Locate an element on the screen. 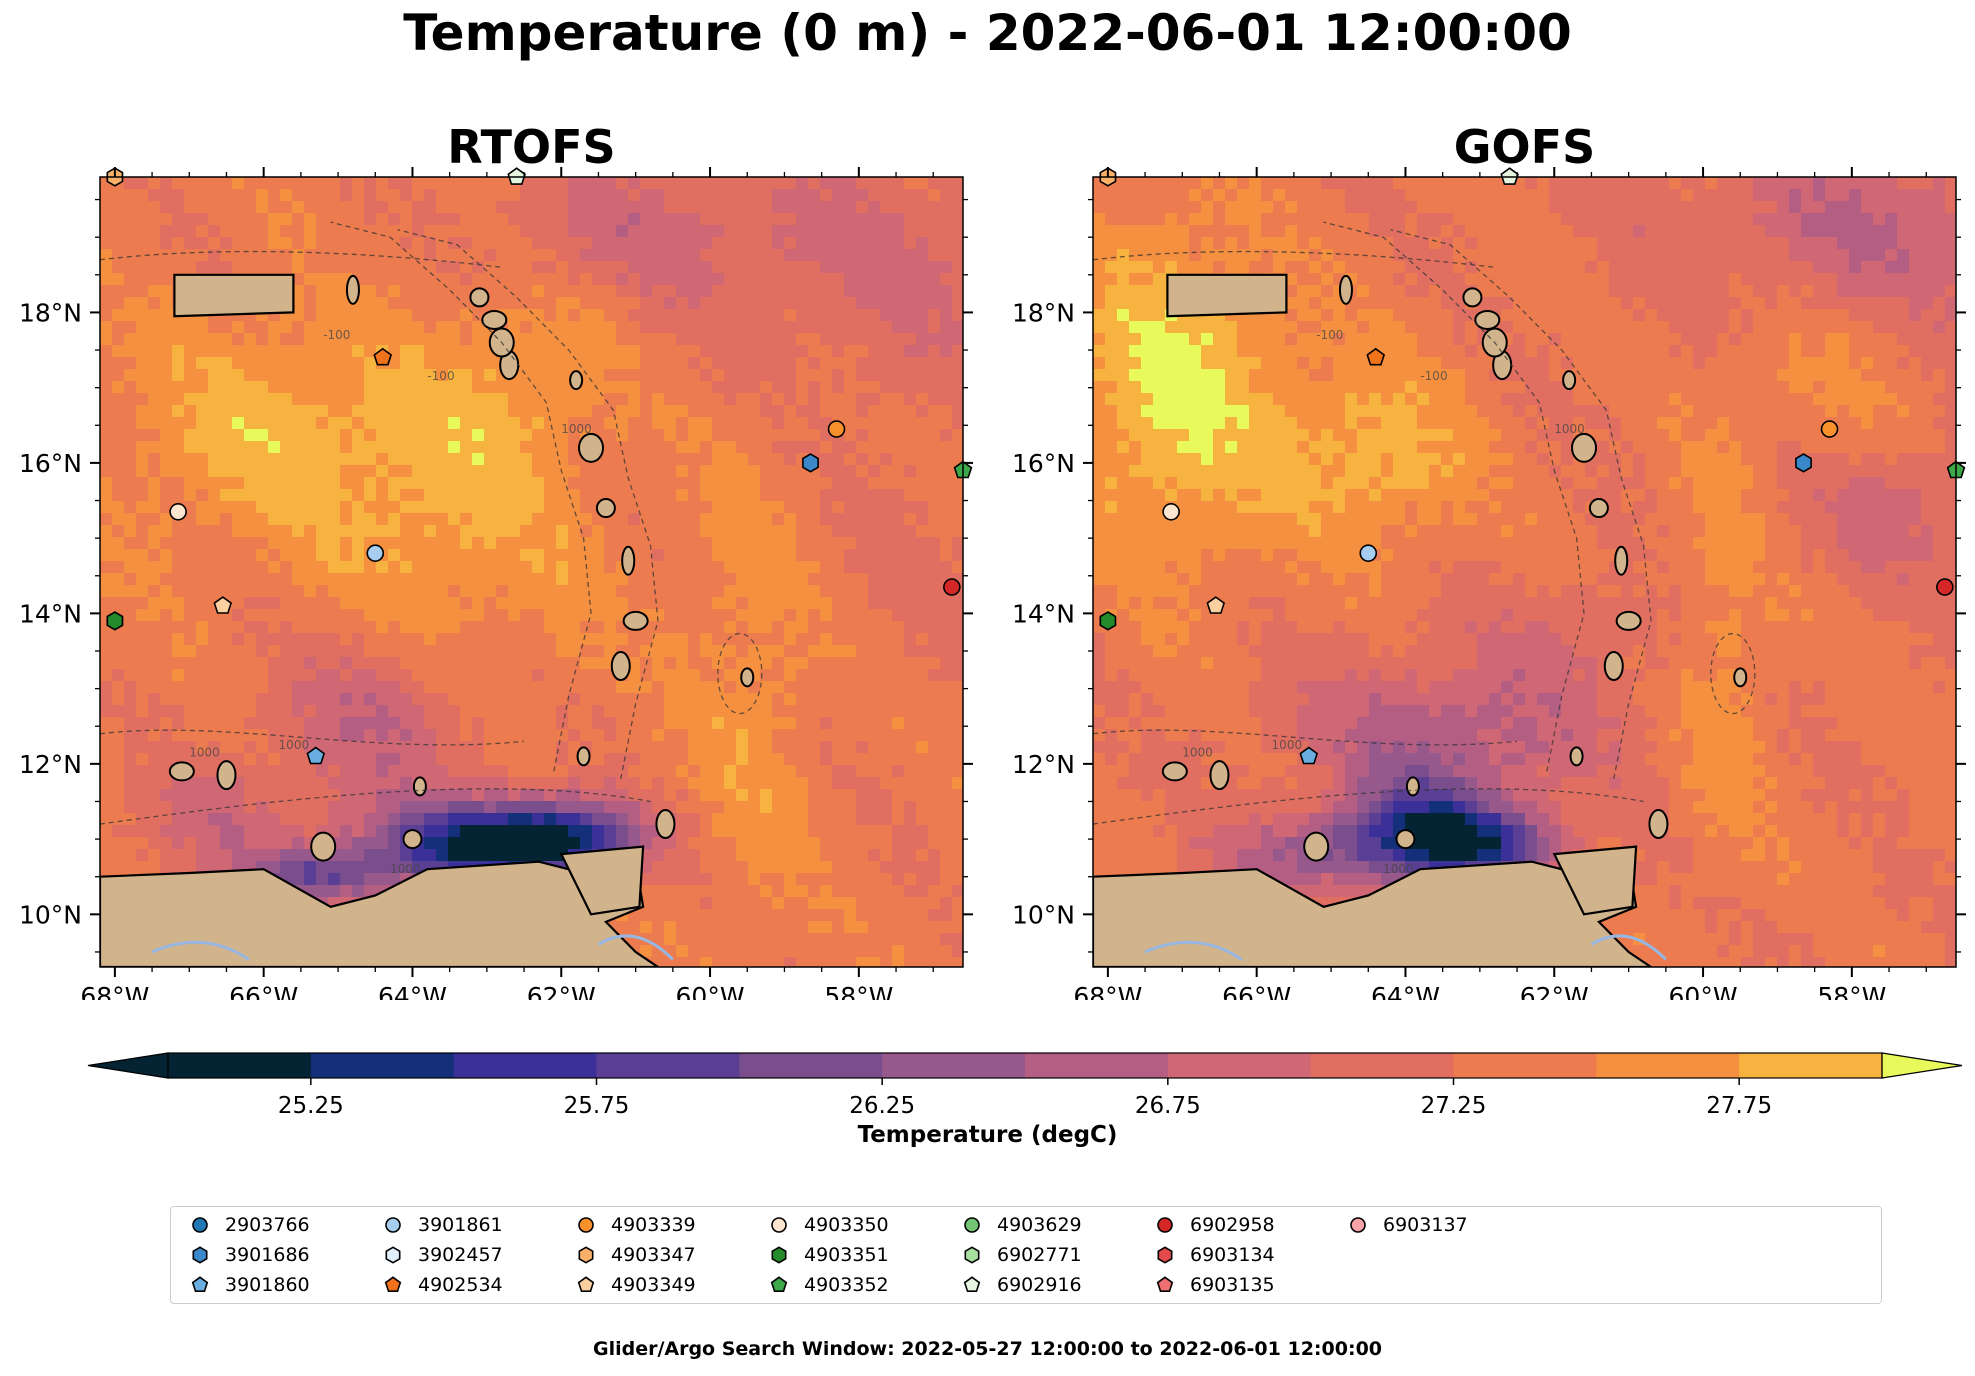 Image resolution: width=1975 pixels, height=1376 pixels. legend-label: 4903339 is located at coordinates (653, 1225).